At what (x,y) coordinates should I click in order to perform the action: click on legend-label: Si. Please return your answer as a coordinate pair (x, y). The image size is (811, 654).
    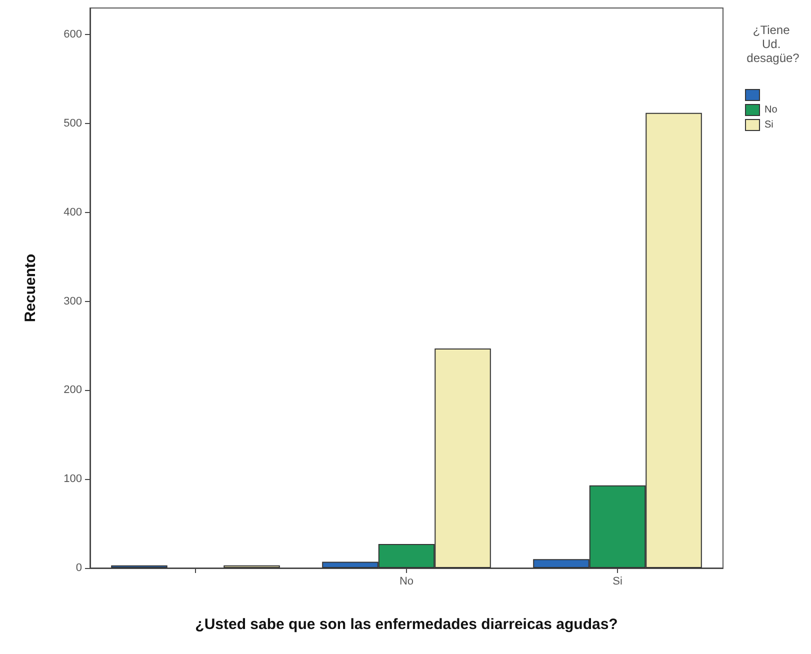
    Looking at the image, I should click on (769, 125).